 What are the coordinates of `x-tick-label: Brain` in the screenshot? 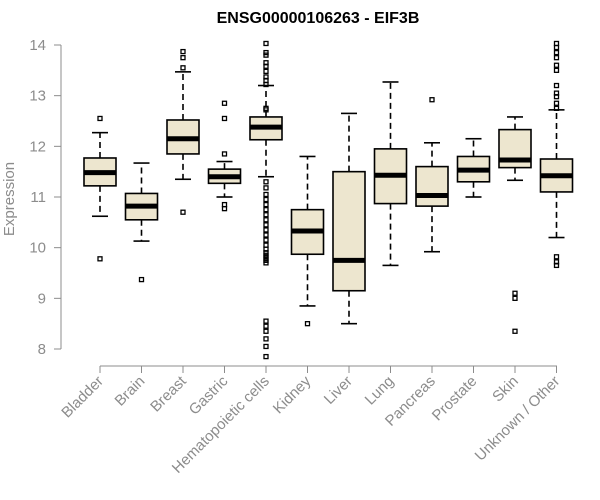 It's located at (130, 391).